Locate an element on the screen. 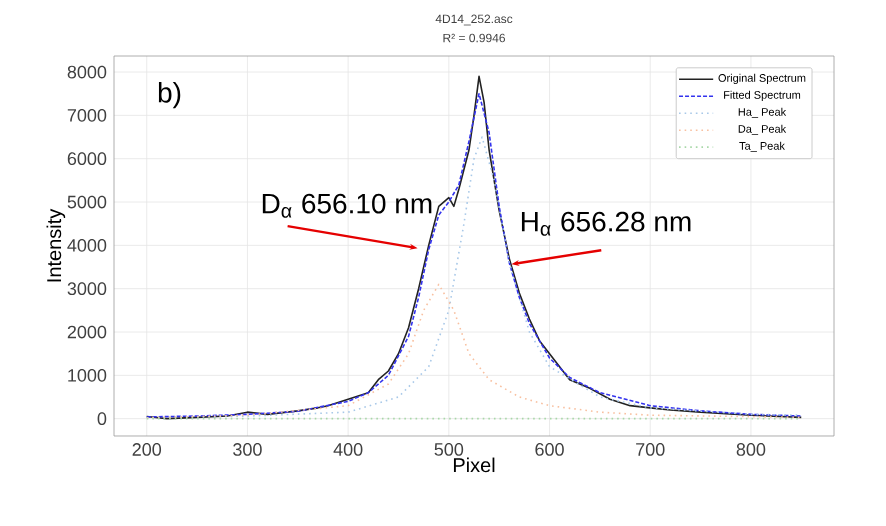 The height and width of the screenshot is (526, 886). y-tick-label: 3000 is located at coordinates (87, 289).